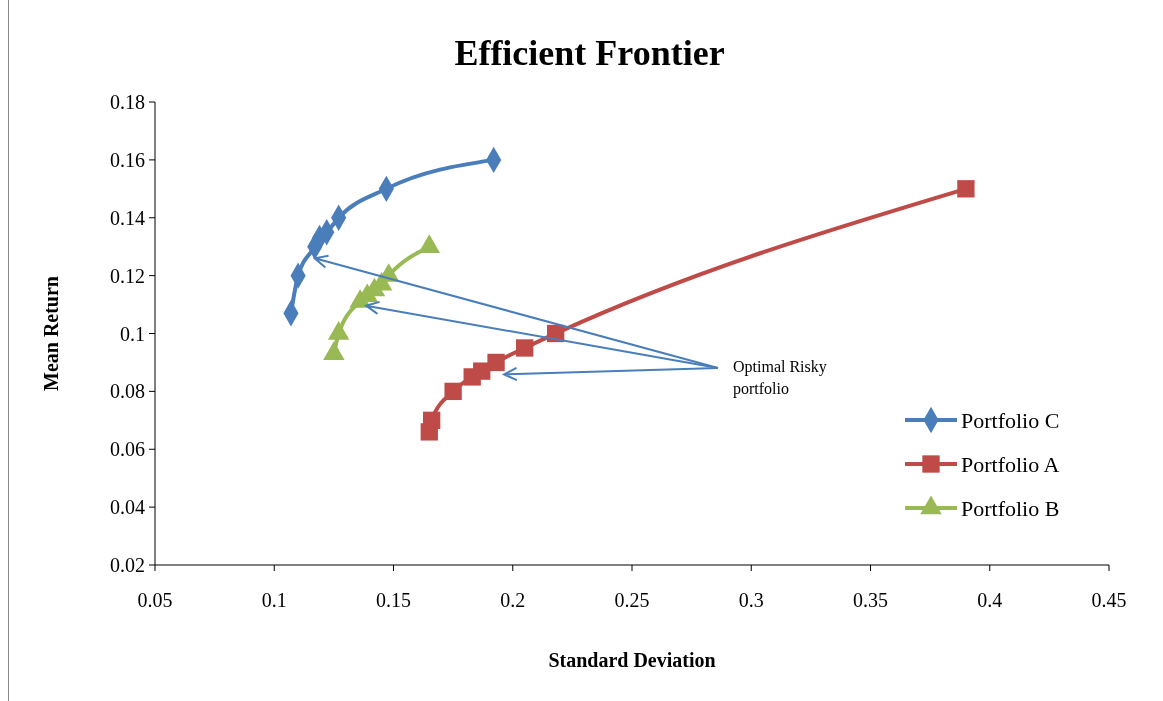 The width and height of the screenshot is (1163, 701). Describe the element at coordinates (780, 378) in the screenshot. I see `annotation: Optimal Risky portfolio` at that location.